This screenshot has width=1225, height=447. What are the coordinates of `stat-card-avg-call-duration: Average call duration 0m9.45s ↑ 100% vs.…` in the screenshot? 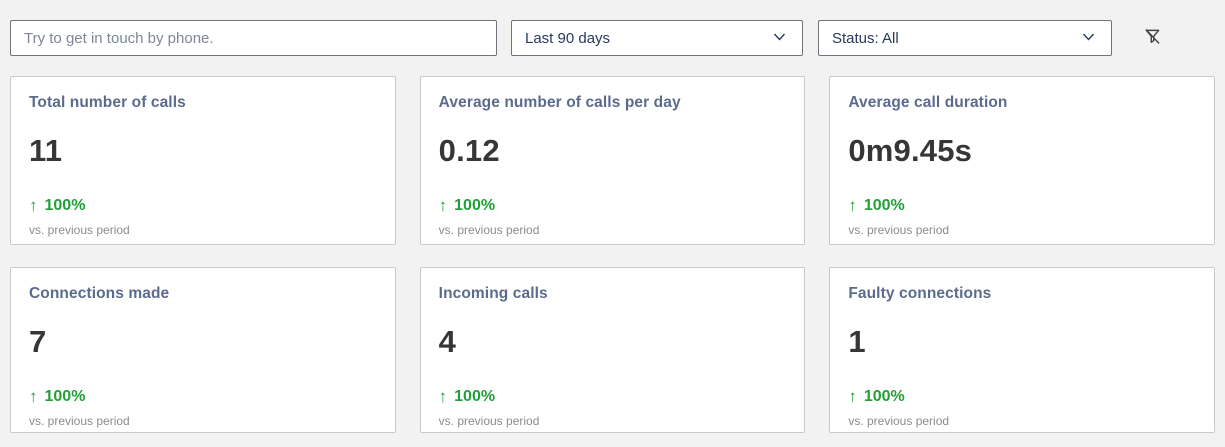 It's located at (1022, 160).